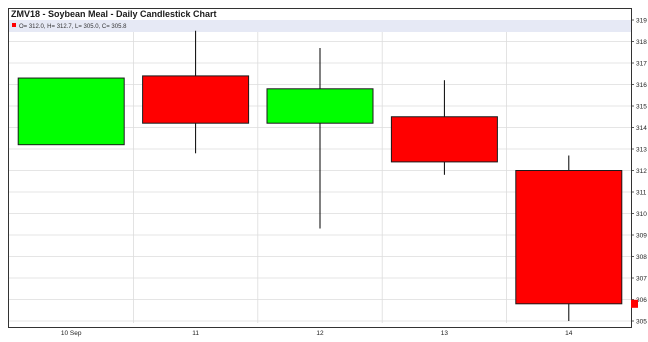 This screenshot has width=648, height=342. What do you see at coordinates (14, 25) in the screenshot?
I see `legend-swatch` at bounding box center [14, 25].